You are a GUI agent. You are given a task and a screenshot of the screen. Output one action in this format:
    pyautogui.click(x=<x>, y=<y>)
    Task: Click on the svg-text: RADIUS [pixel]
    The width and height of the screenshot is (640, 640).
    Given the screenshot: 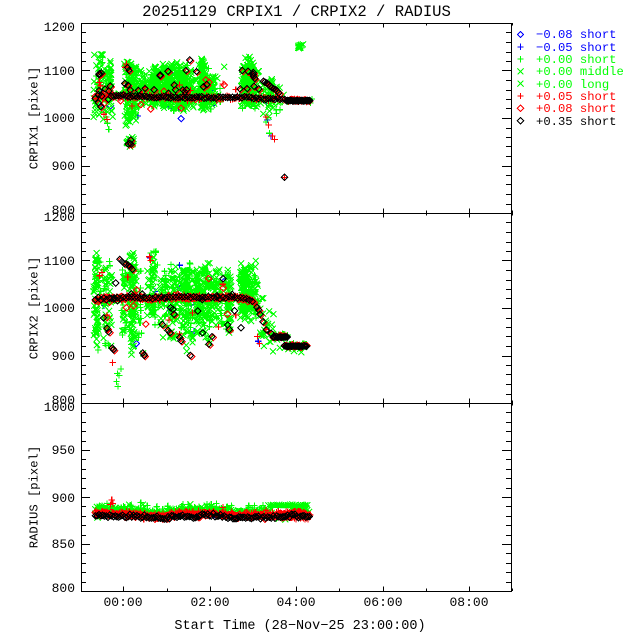 What is the action you would take?
    pyautogui.click(x=35, y=497)
    